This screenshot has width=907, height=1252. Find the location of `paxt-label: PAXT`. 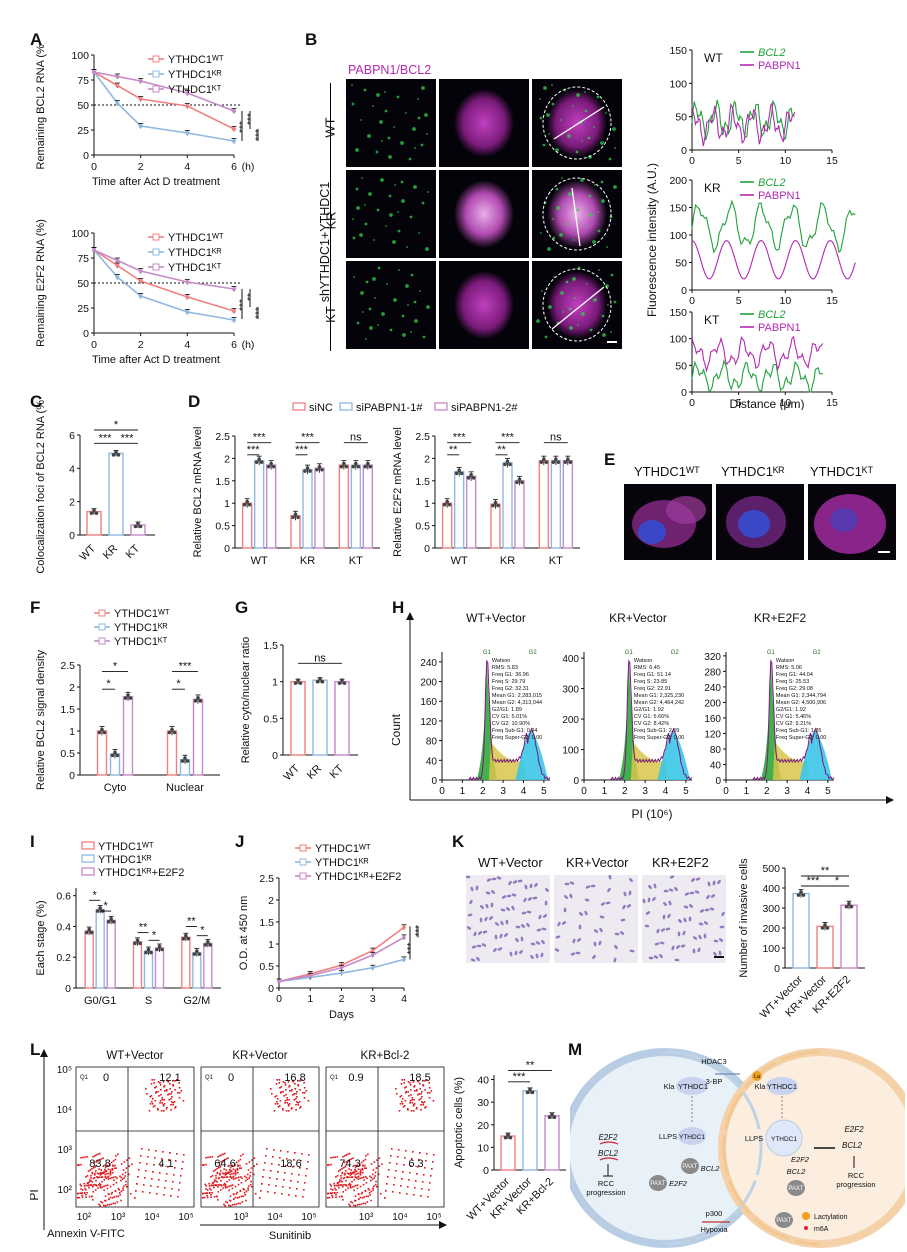

paxt-label: PAXT is located at coordinates (690, 1167).